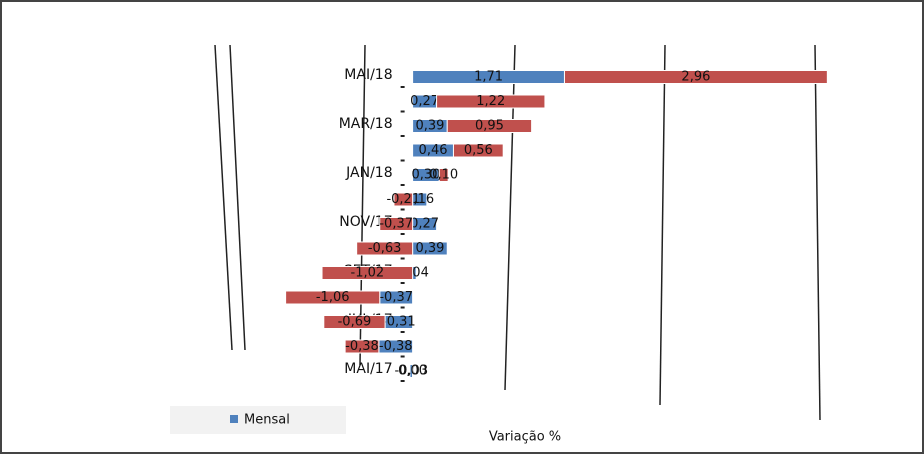 Image resolution: width=924 pixels, height=454 pixels. What do you see at coordinates (425, 175) in the screenshot?
I see `value-label: 0,30` at bounding box center [425, 175].